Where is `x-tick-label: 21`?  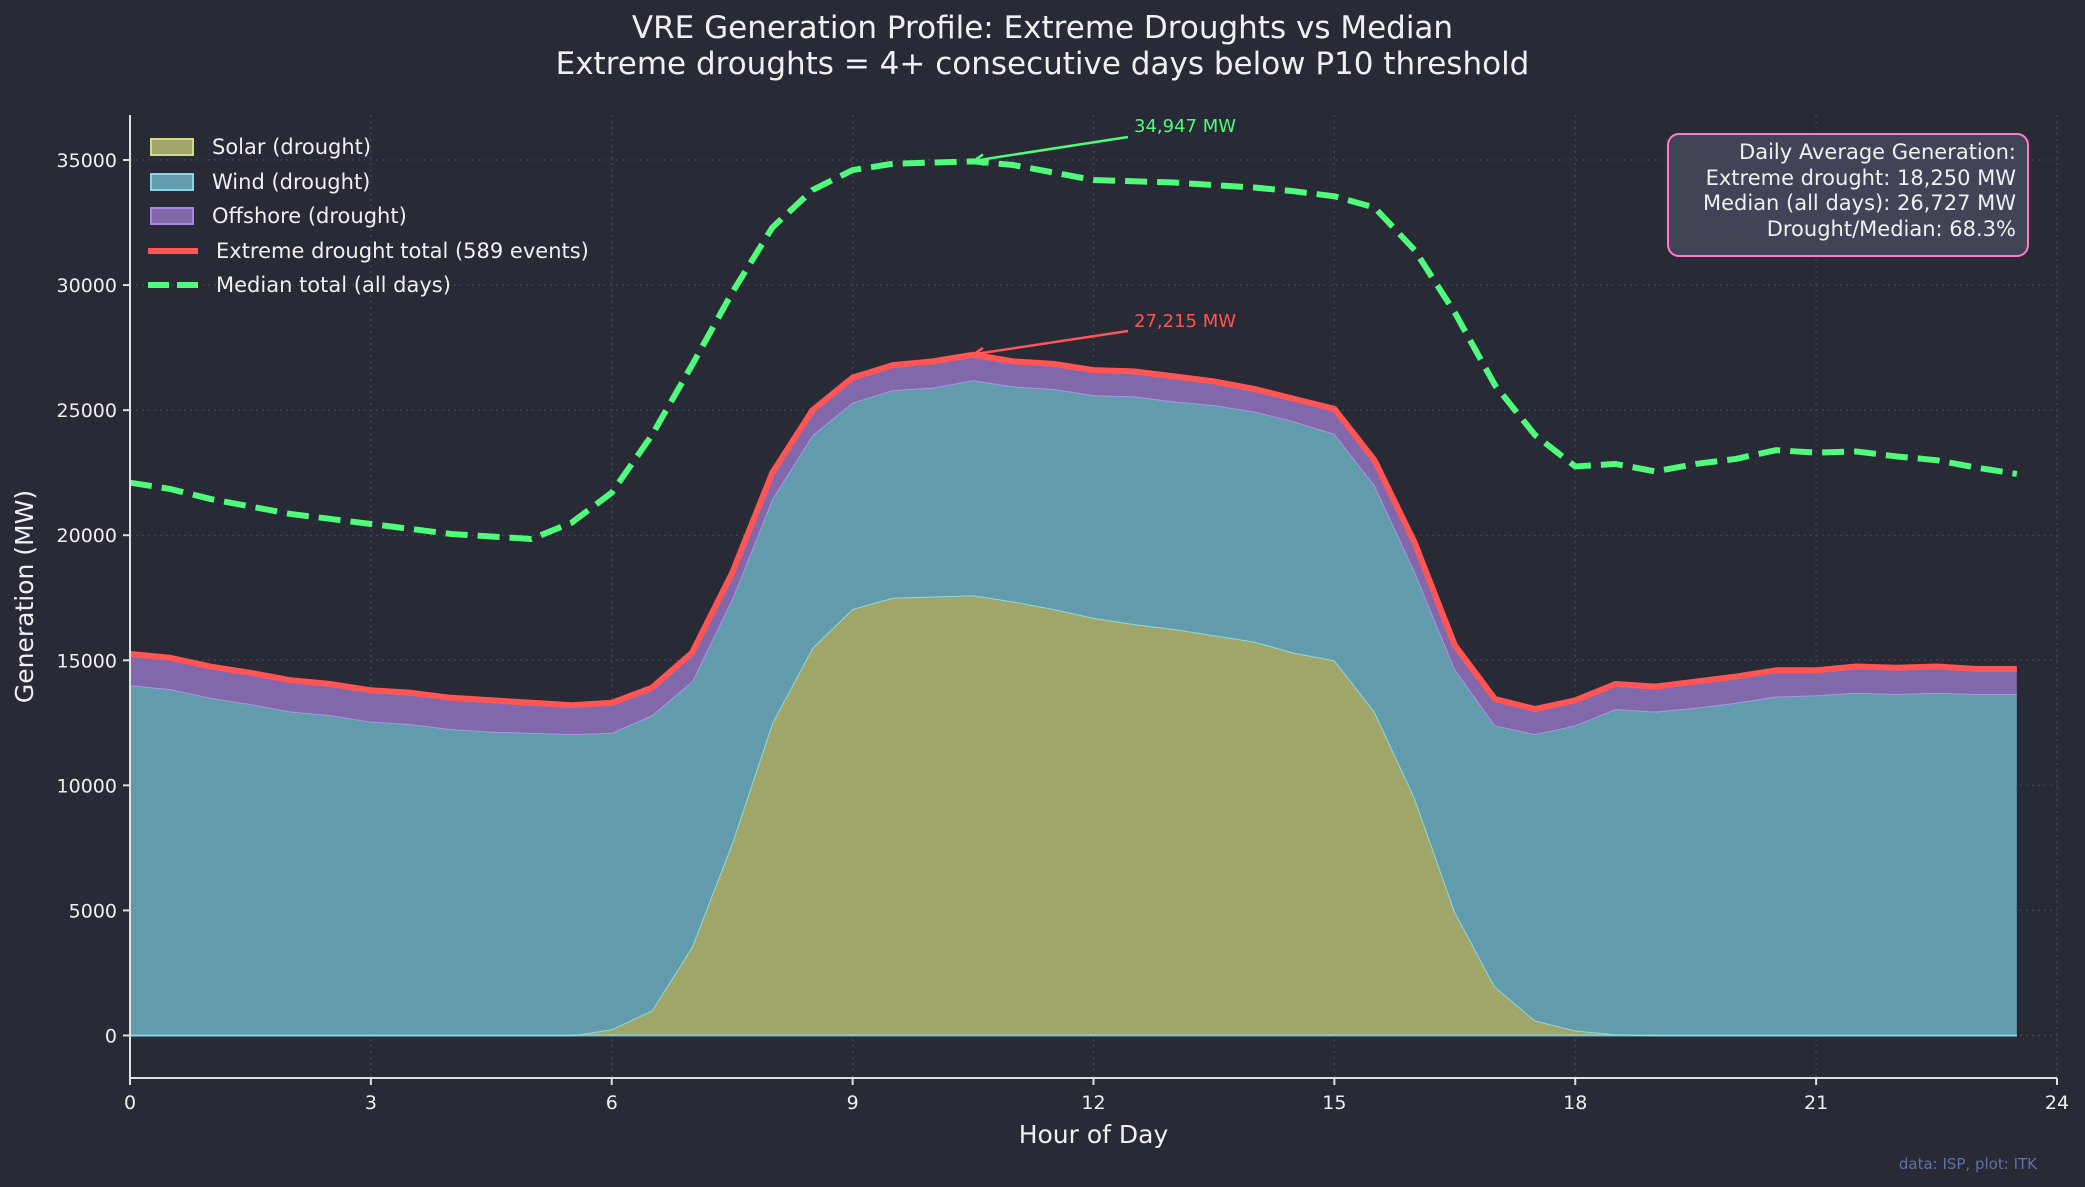 x-tick-label: 21 is located at coordinates (1816, 1103).